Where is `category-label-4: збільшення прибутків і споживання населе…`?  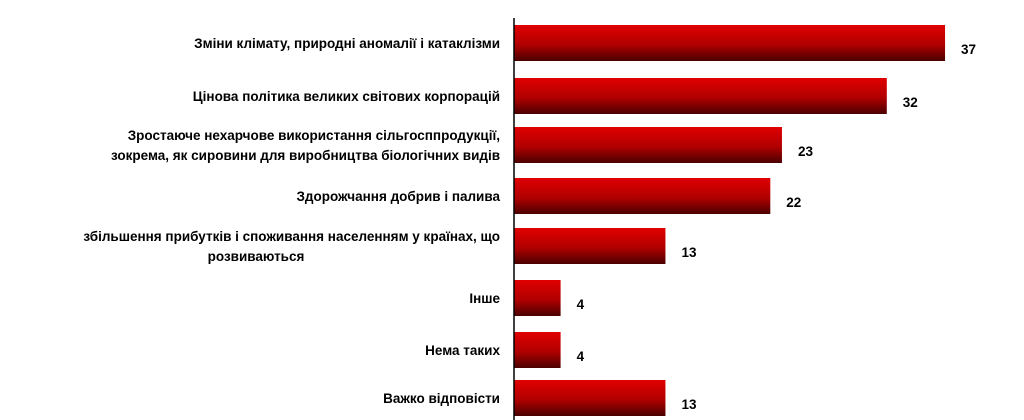
category-label-4: збільшення прибутків і споживання населе… is located at coordinates (291, 246).